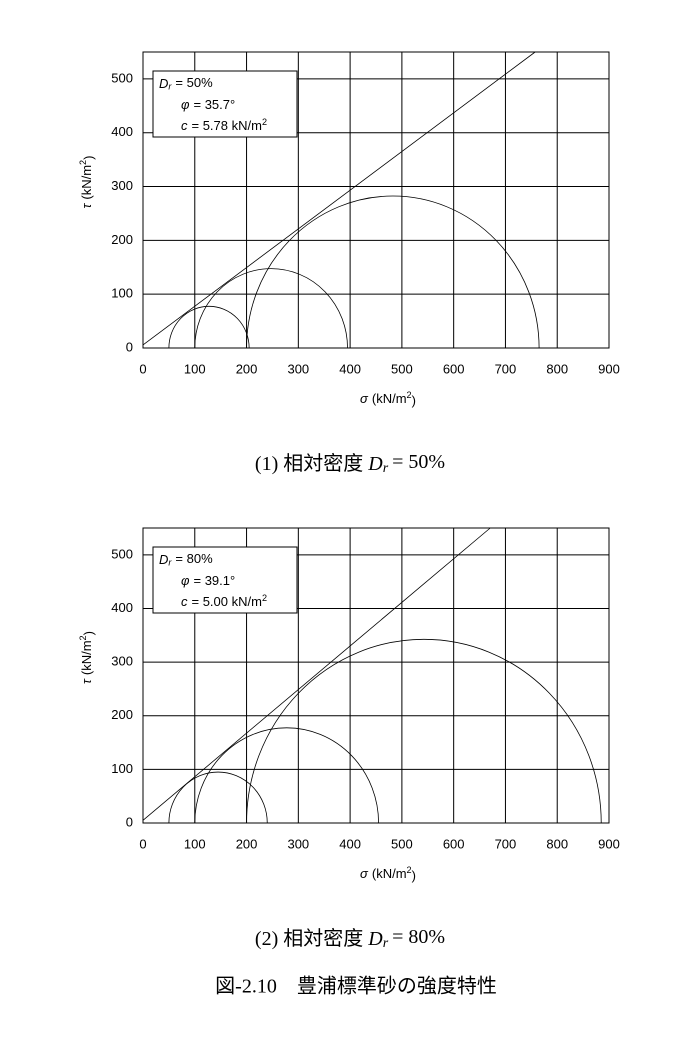  I want to click on text: = 35.7°, so click(214, 104).